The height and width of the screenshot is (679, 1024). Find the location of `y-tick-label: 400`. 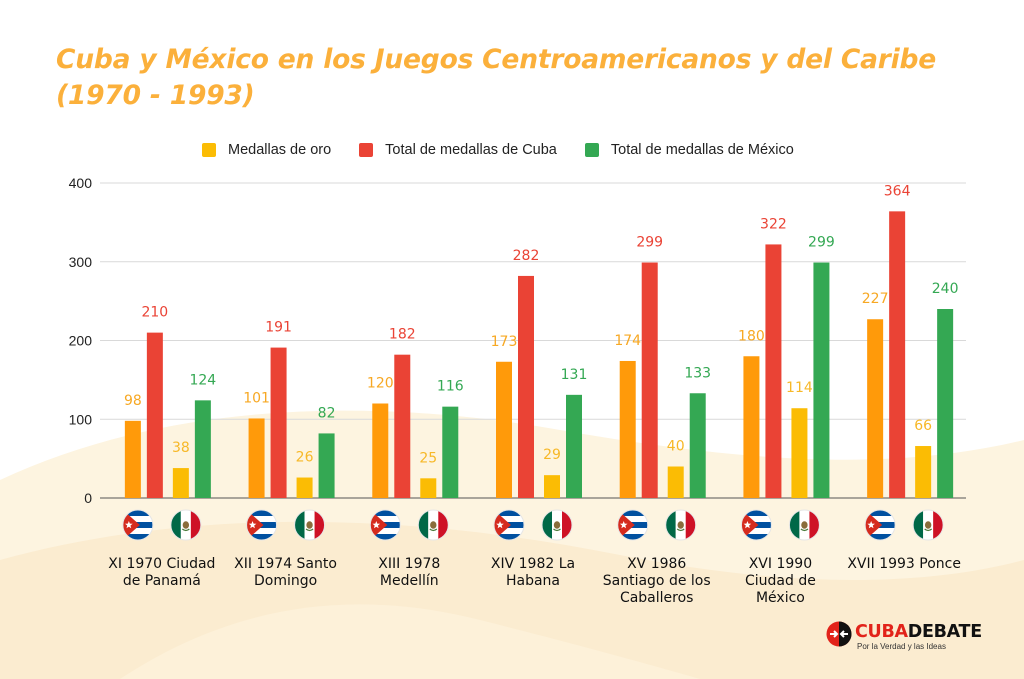

y-tick-label: 400 is located at coordinates (81, 183).